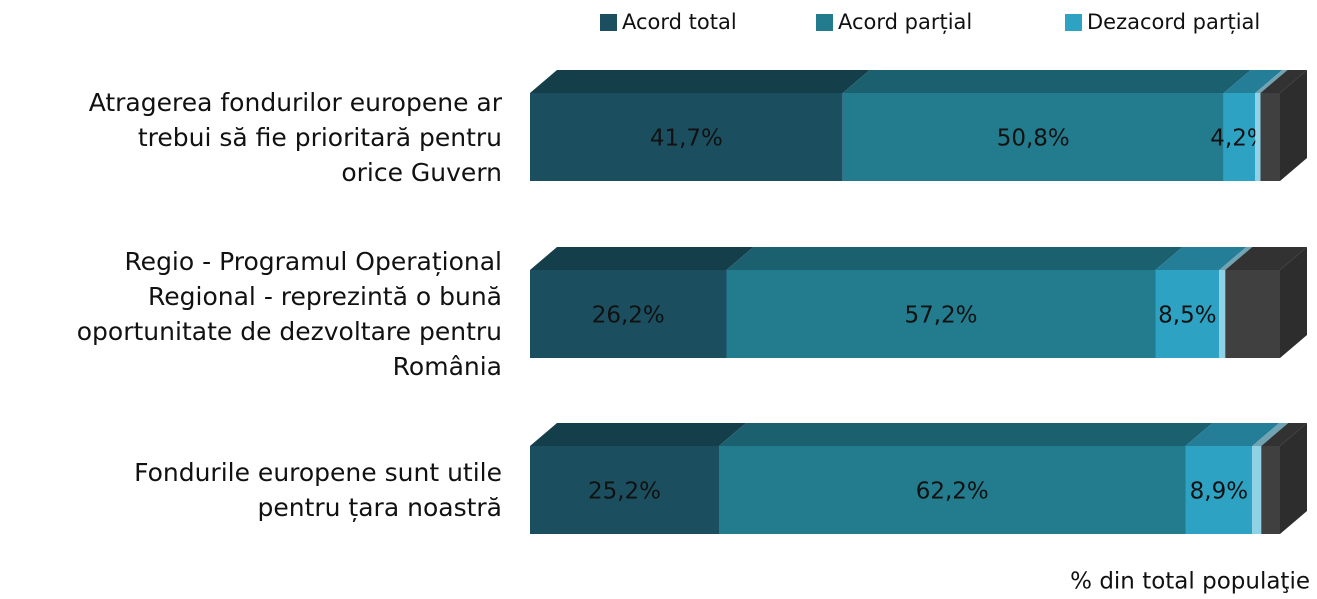 The image size is (1317, 599). What do you see at coordinates (1173, 22) in the screenshot?
I see `legend-label: Dezacord parțial` at bounding box center [1173, 22].